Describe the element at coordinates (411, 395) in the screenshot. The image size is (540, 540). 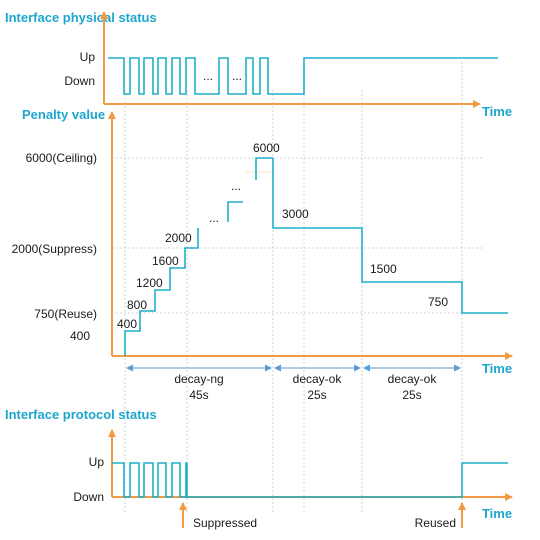
I see `segment-duration-decay-ok-2: 25s` at that location.